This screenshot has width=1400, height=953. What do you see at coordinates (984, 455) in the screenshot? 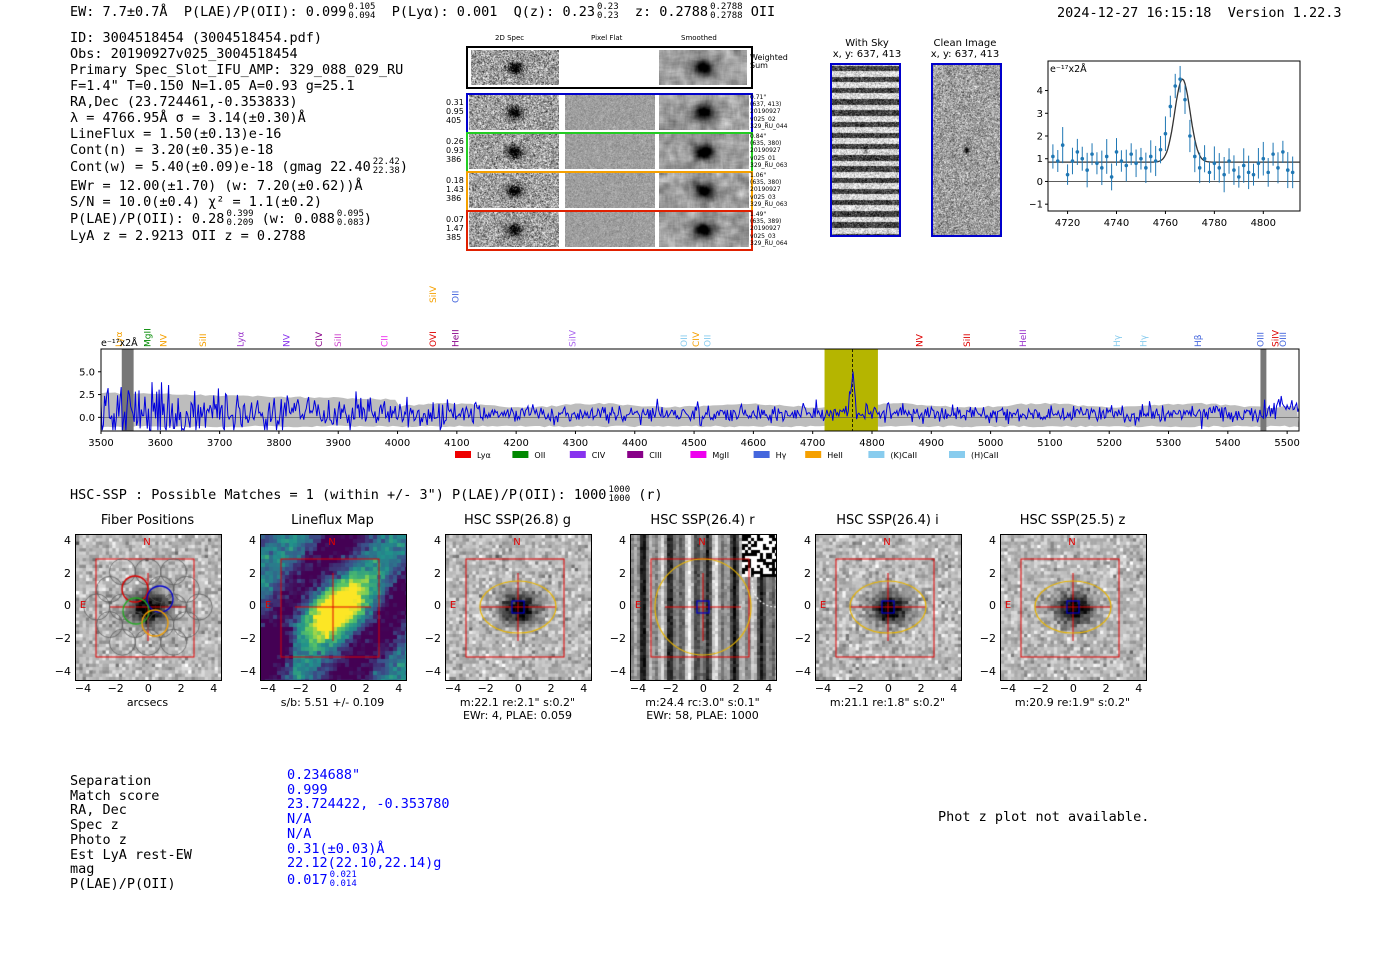
I see `legend-label: (H)CaII` at bounding box center [984, 455].